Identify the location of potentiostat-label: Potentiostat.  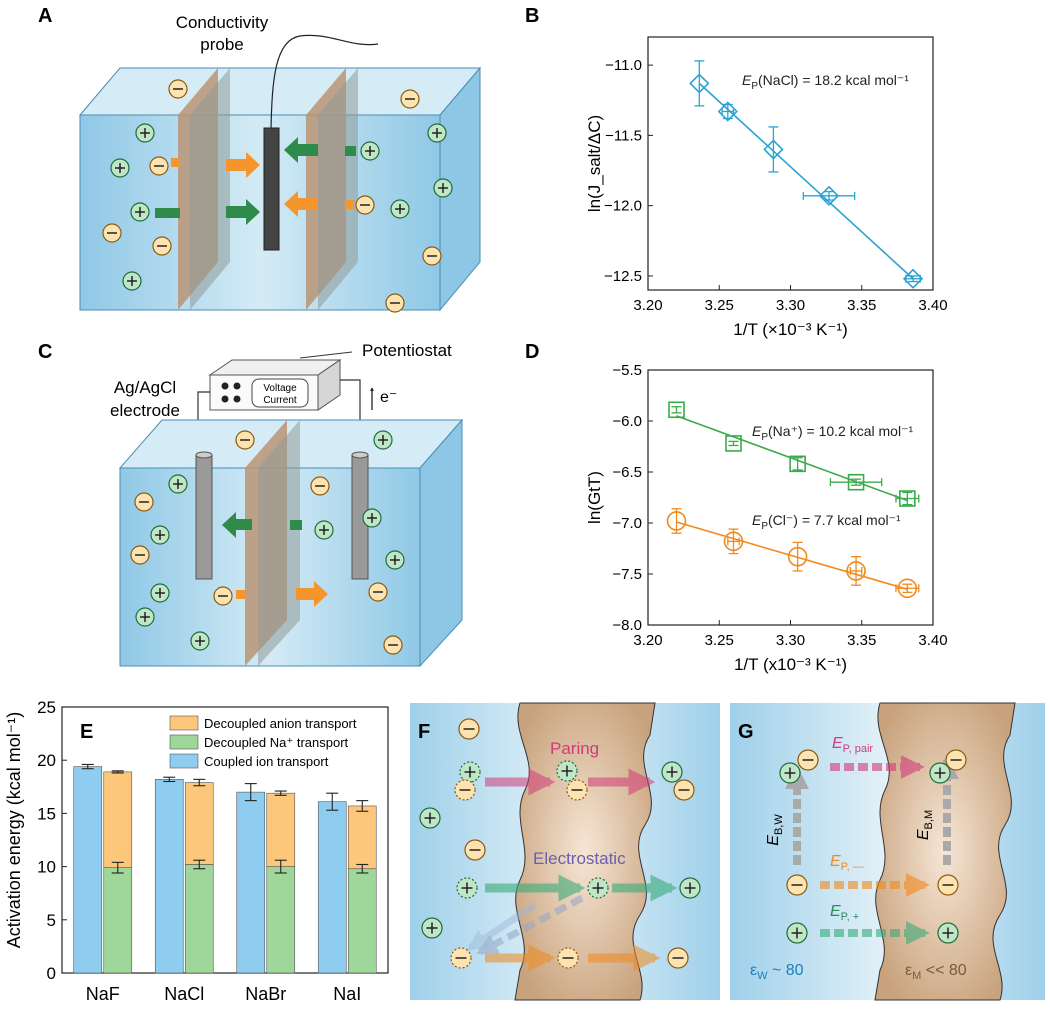
(407, 350).